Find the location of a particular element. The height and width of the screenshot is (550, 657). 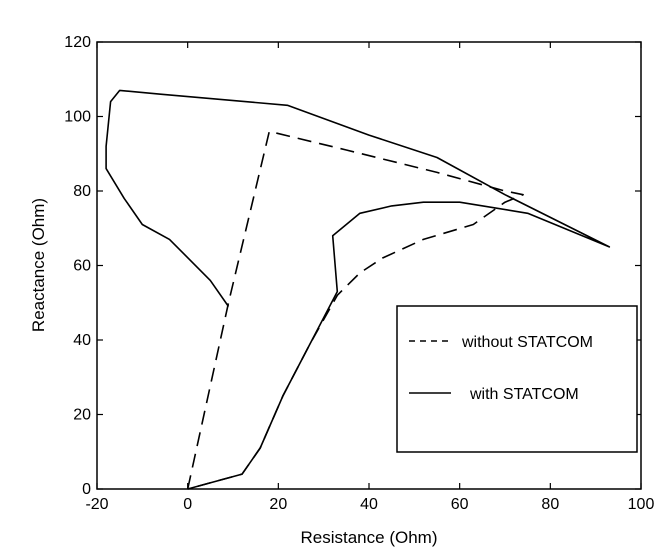

legend-label-without-statcom: without STATCOM is located at coordinates (527, 342).